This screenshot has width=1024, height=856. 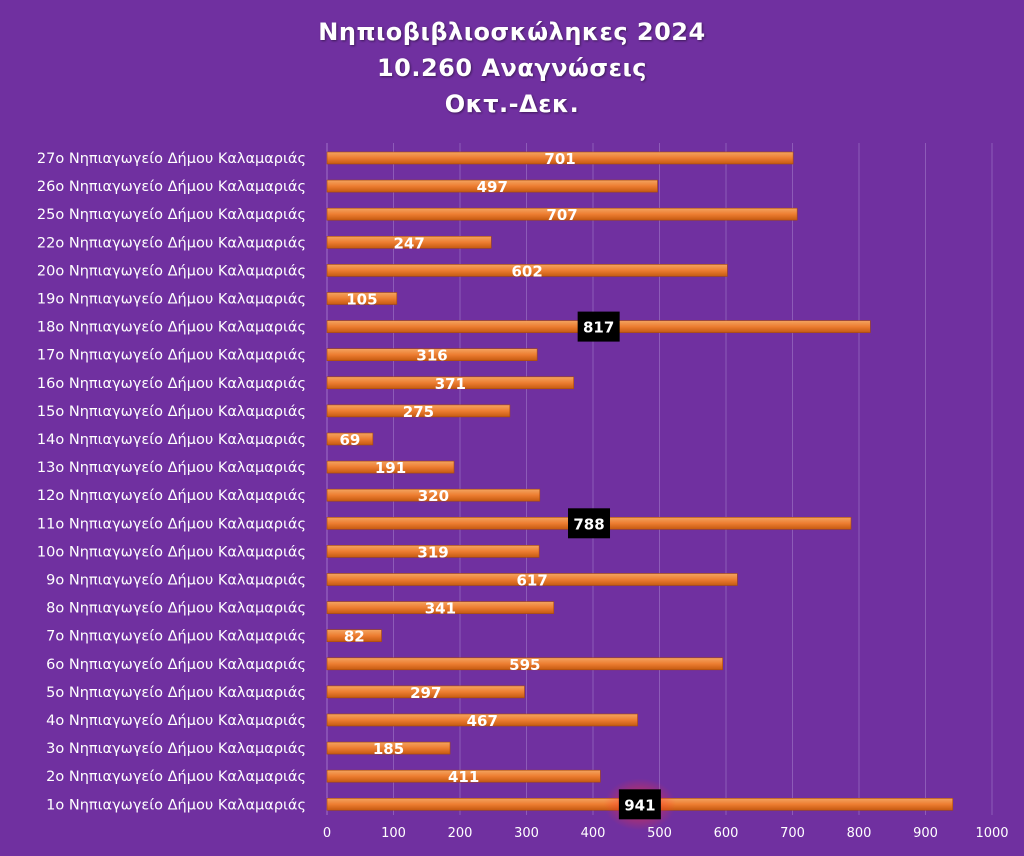 What do you see at coordinates (593, 833) in the screenshot?
I see `x-tick-label: 400` at bounding box center [593, 833].